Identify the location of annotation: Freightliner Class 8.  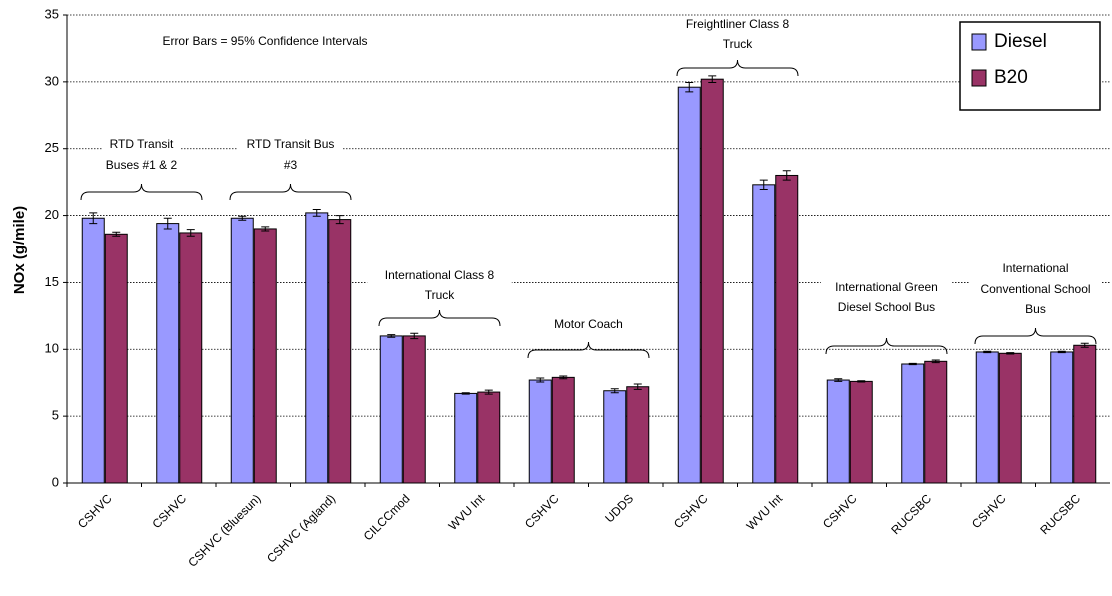
(738, 24).